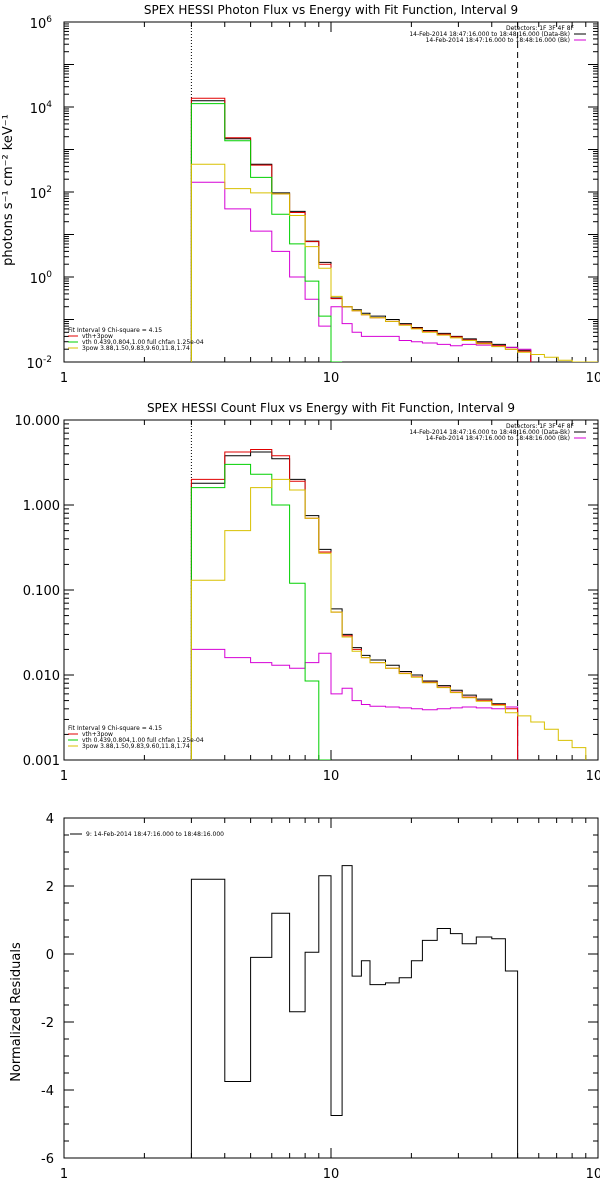  I want to click on y-tick-label: 10², so click(41, 193).